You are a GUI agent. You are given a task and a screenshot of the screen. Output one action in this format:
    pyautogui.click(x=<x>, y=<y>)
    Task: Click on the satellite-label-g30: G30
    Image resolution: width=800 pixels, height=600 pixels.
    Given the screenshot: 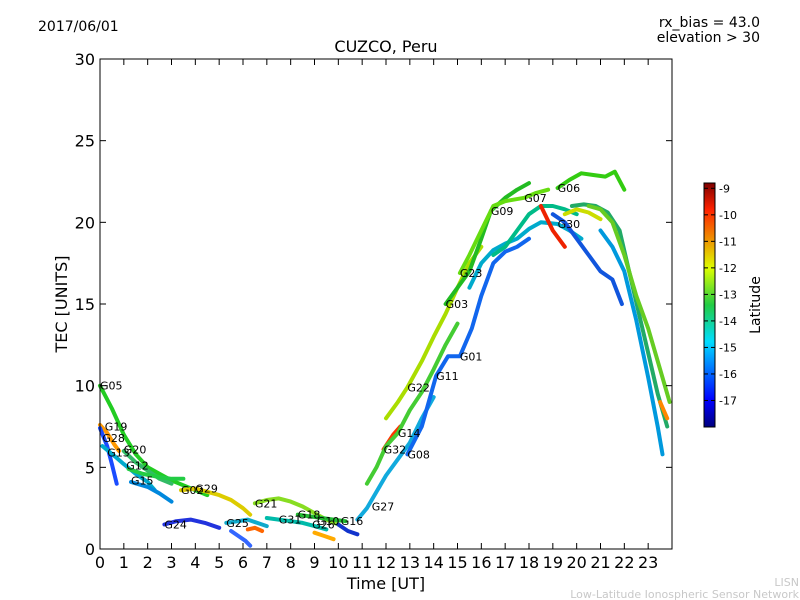 What is the action you would take?
    pyautogui.click(x=569, y=224)
    